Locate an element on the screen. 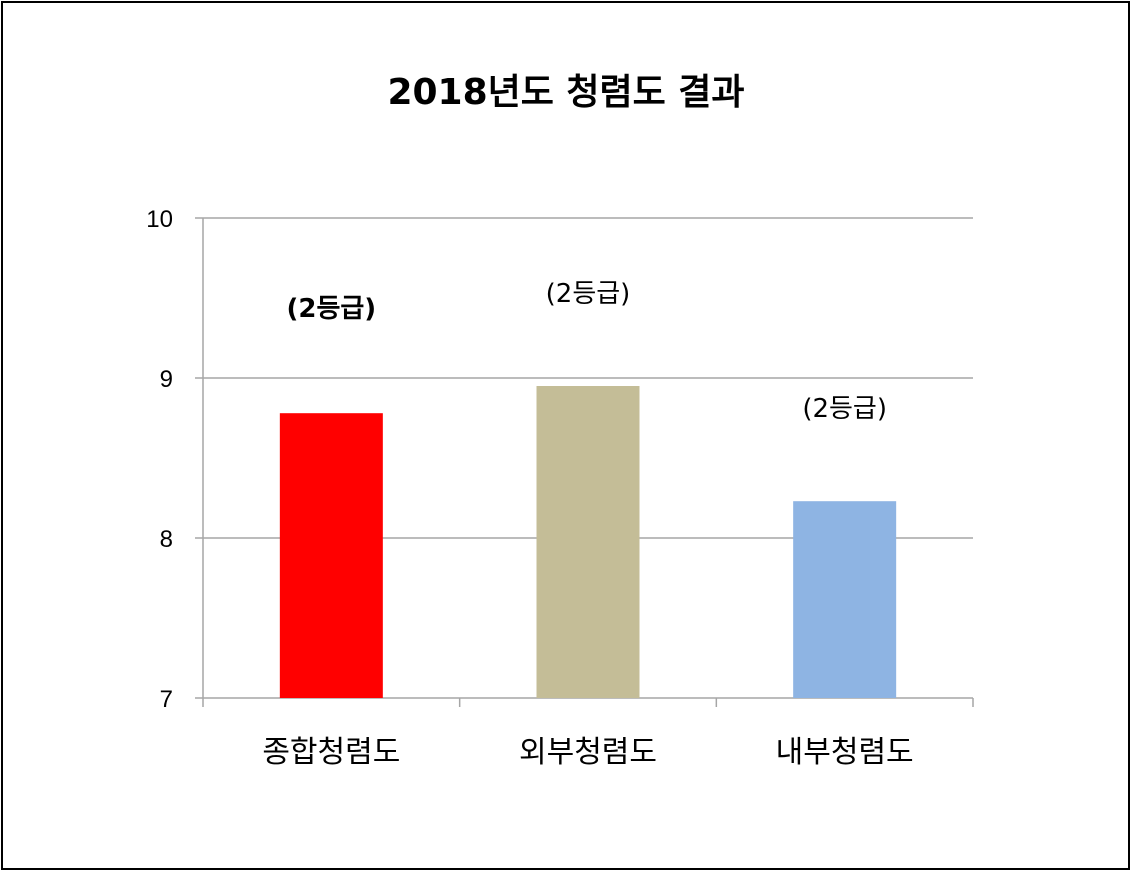  y-tick-label: 8 is located at coordinates (166, 539).